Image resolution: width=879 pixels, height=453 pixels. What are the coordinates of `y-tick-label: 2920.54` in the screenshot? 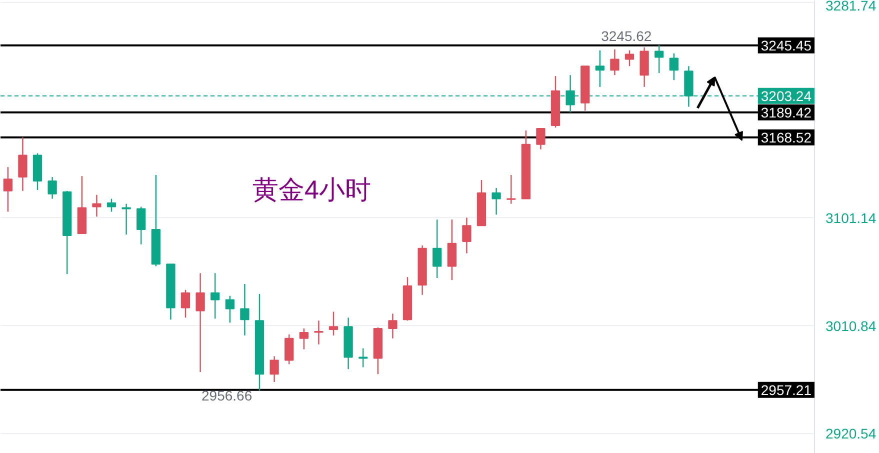 It's located at (851, 434).